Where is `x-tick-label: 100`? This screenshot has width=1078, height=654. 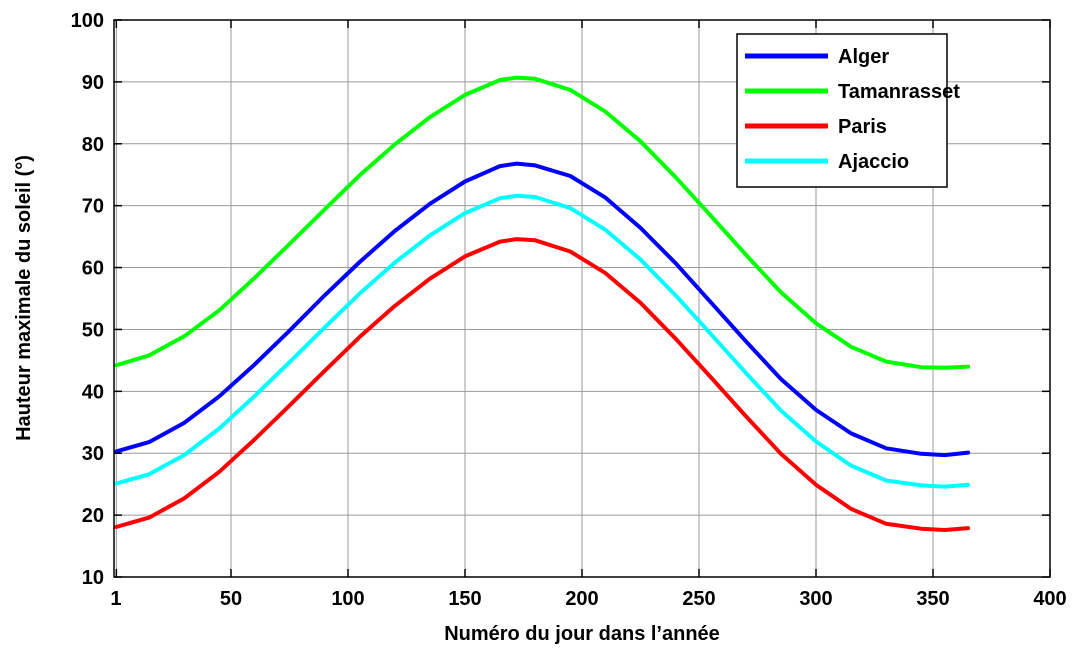
x-tick-label: 100 is located at coordinates (347, 599).